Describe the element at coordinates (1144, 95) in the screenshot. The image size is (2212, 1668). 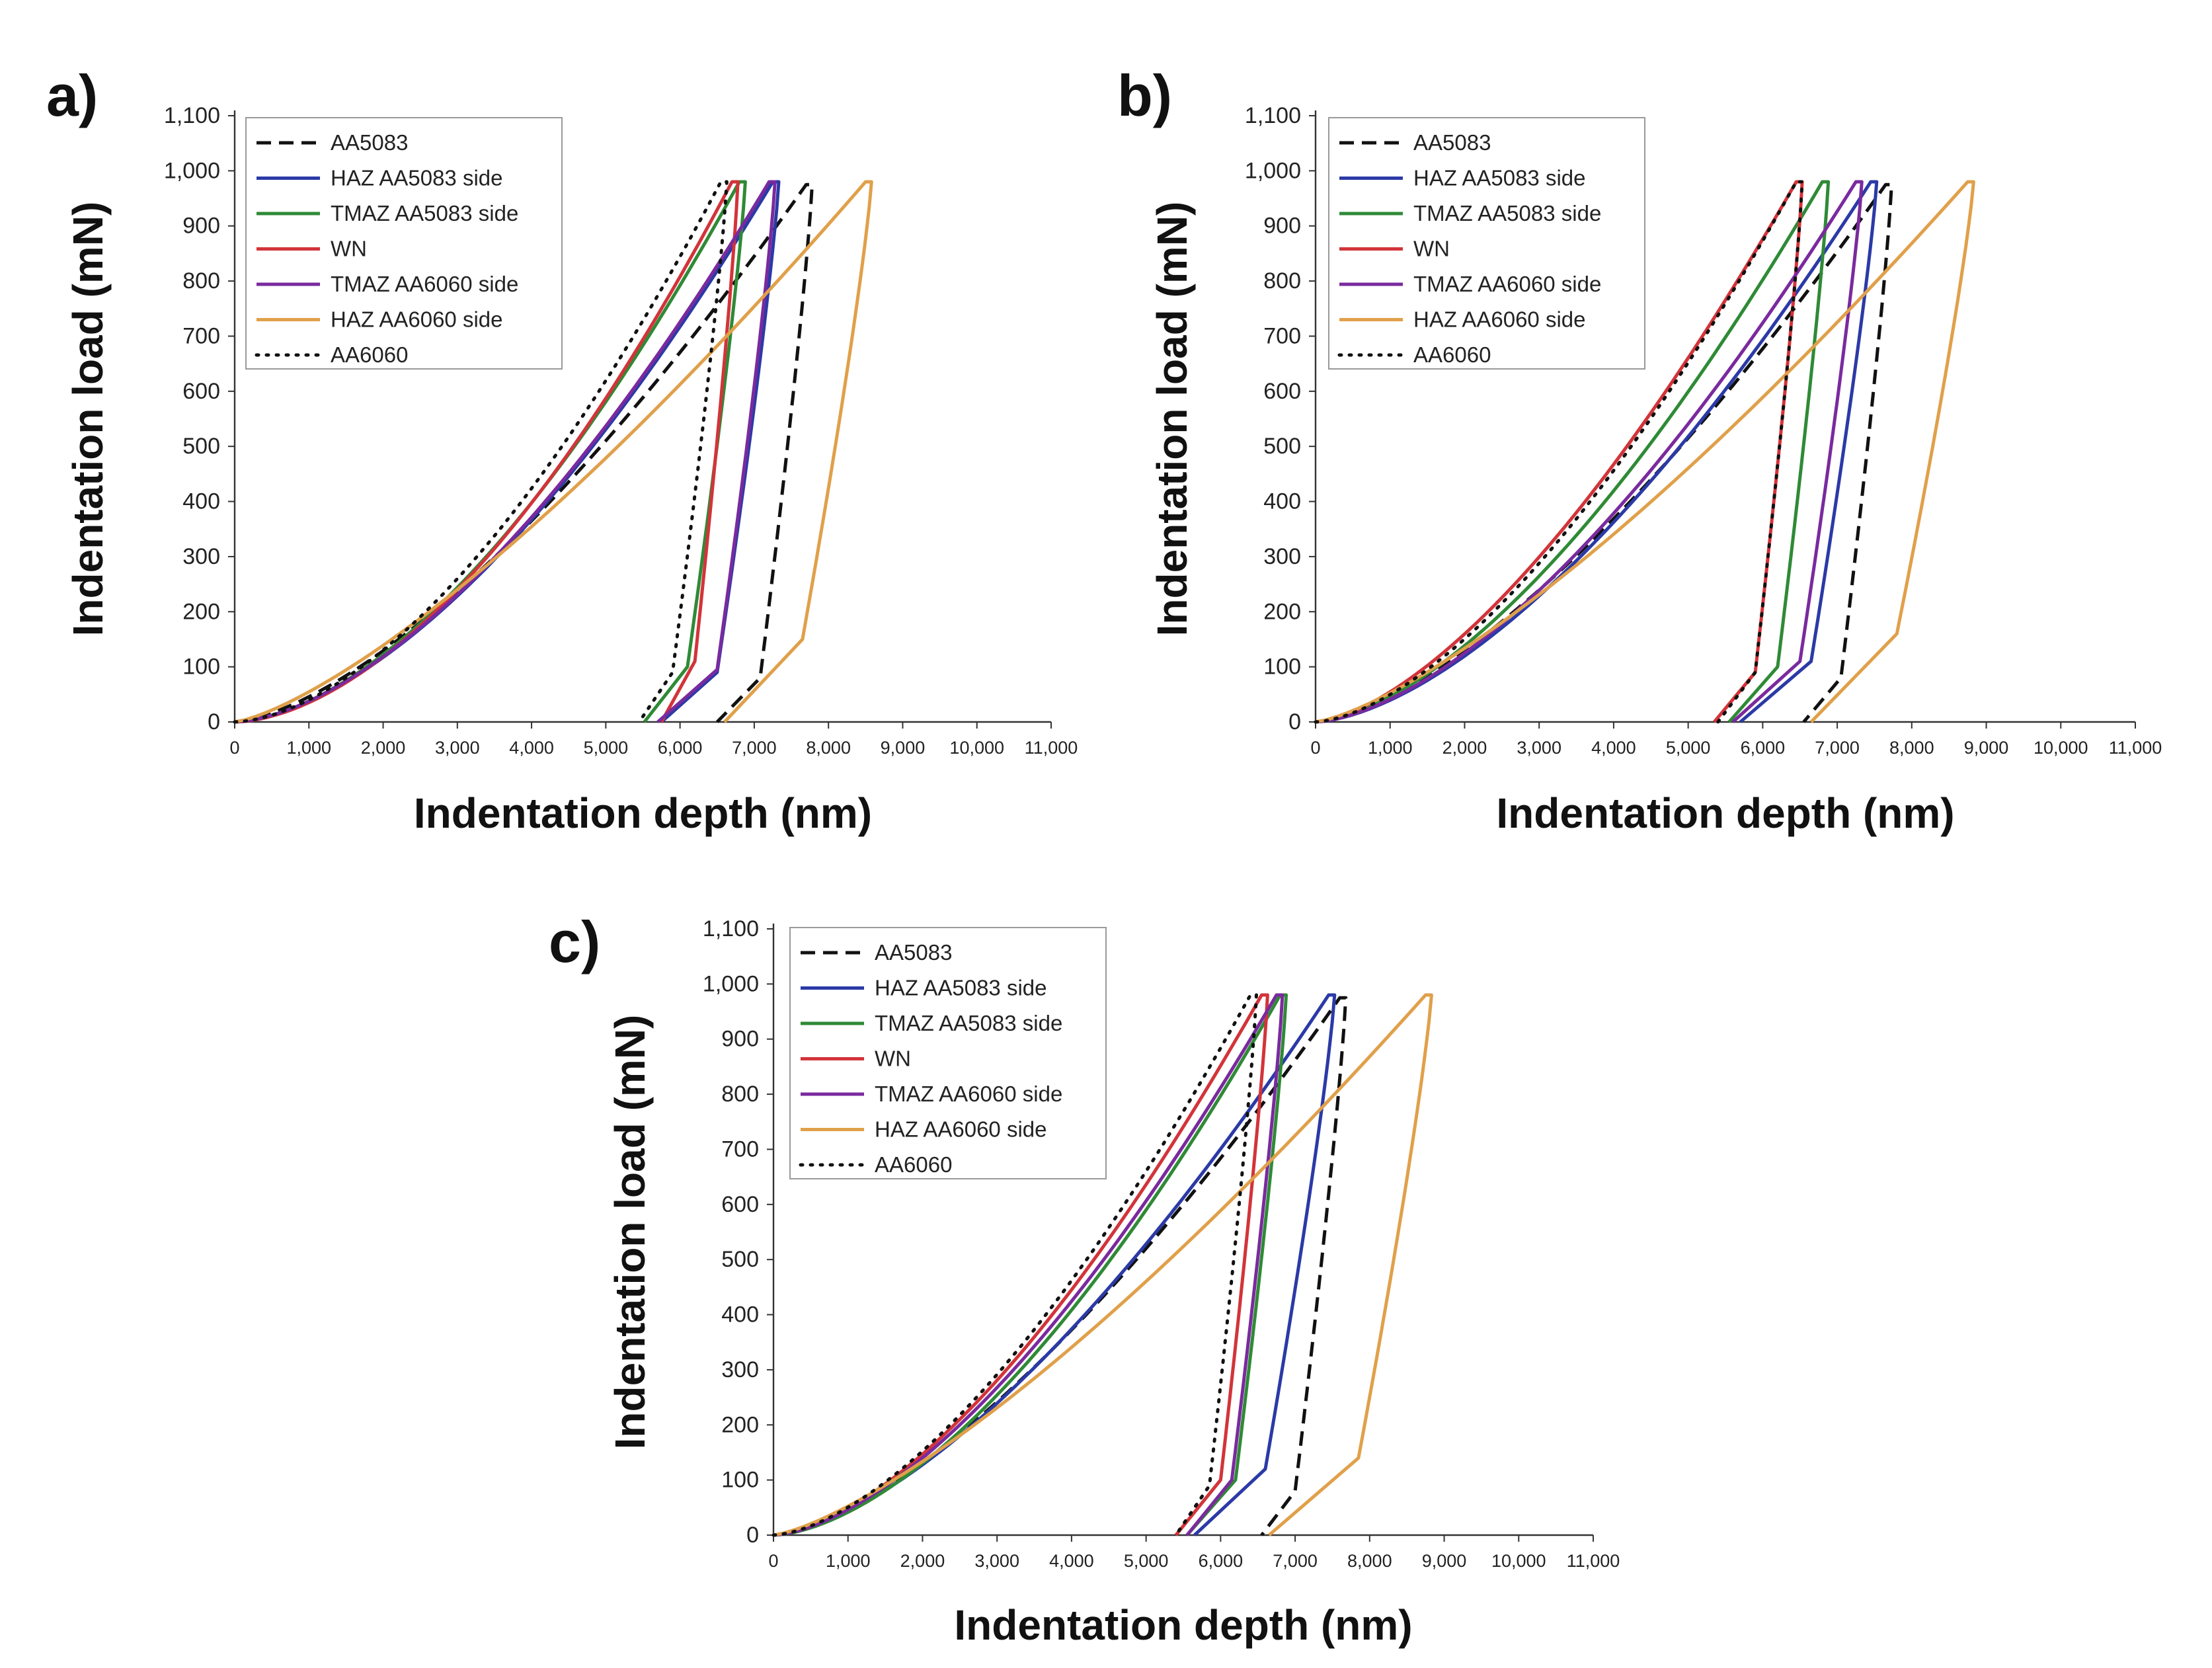
I see `panel-label: b)` at that location.